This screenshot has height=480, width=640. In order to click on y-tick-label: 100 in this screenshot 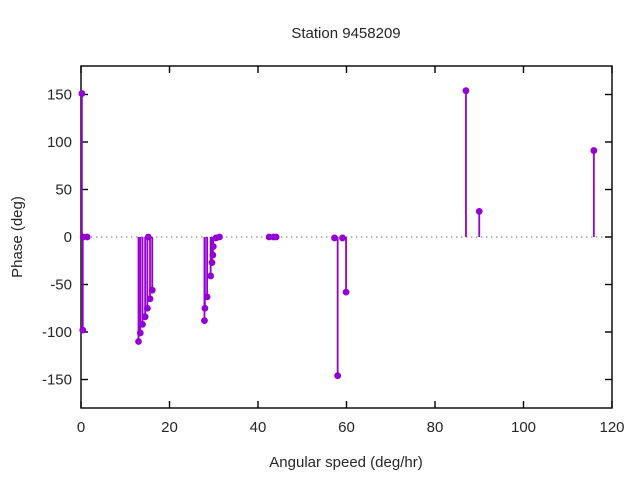, I will do `click(59, 142)`.